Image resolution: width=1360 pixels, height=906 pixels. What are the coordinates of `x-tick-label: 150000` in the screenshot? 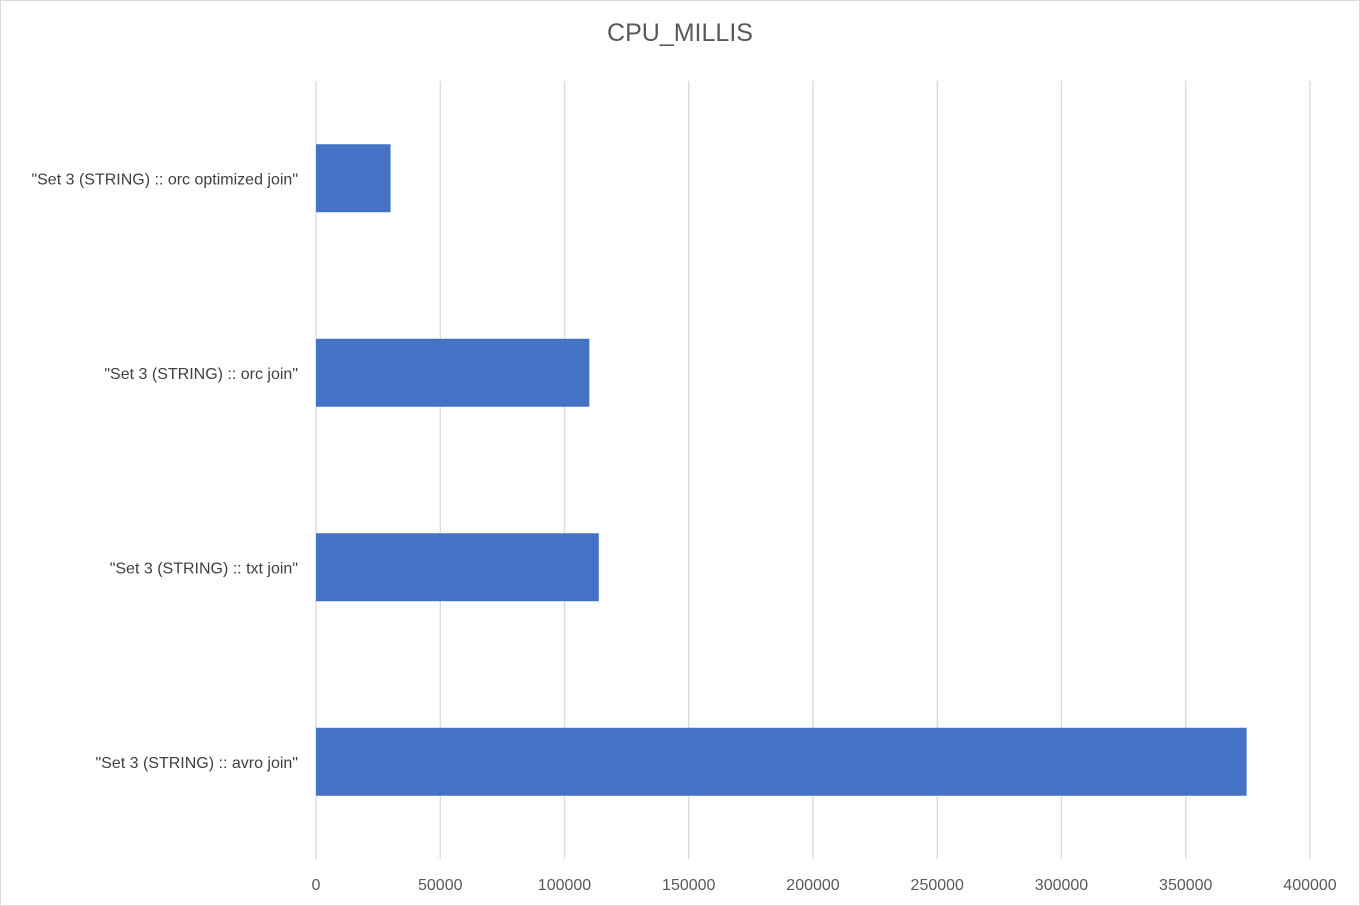 It's located at (688, 885).